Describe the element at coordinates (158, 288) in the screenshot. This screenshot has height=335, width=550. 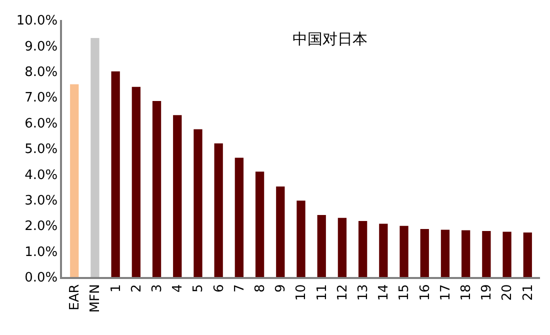
I see `x-tick-label: 3` at that location.